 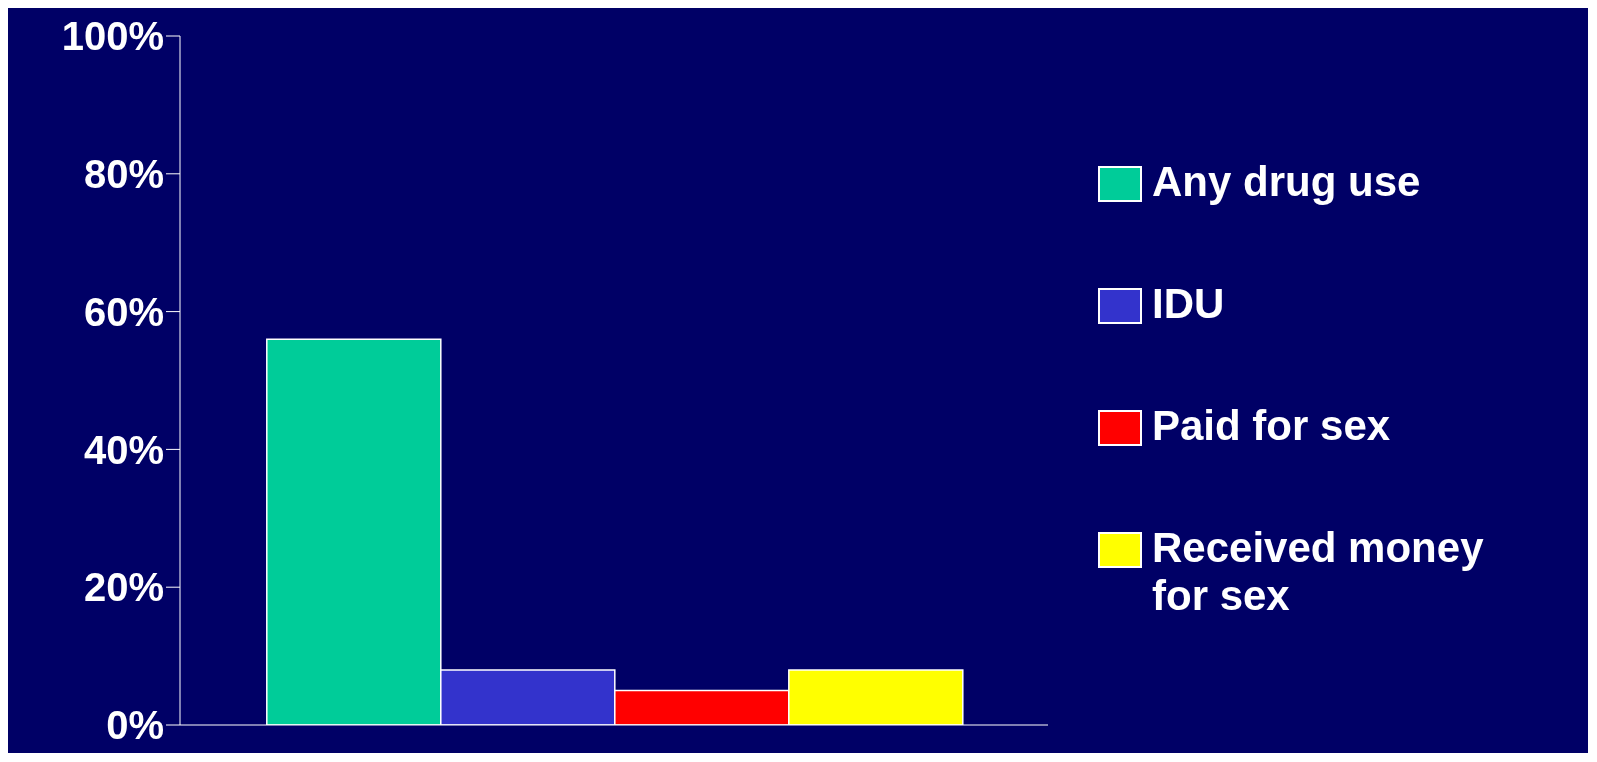 I want to click on legend-label: Received money for sex, so click(x=1318, y=572).